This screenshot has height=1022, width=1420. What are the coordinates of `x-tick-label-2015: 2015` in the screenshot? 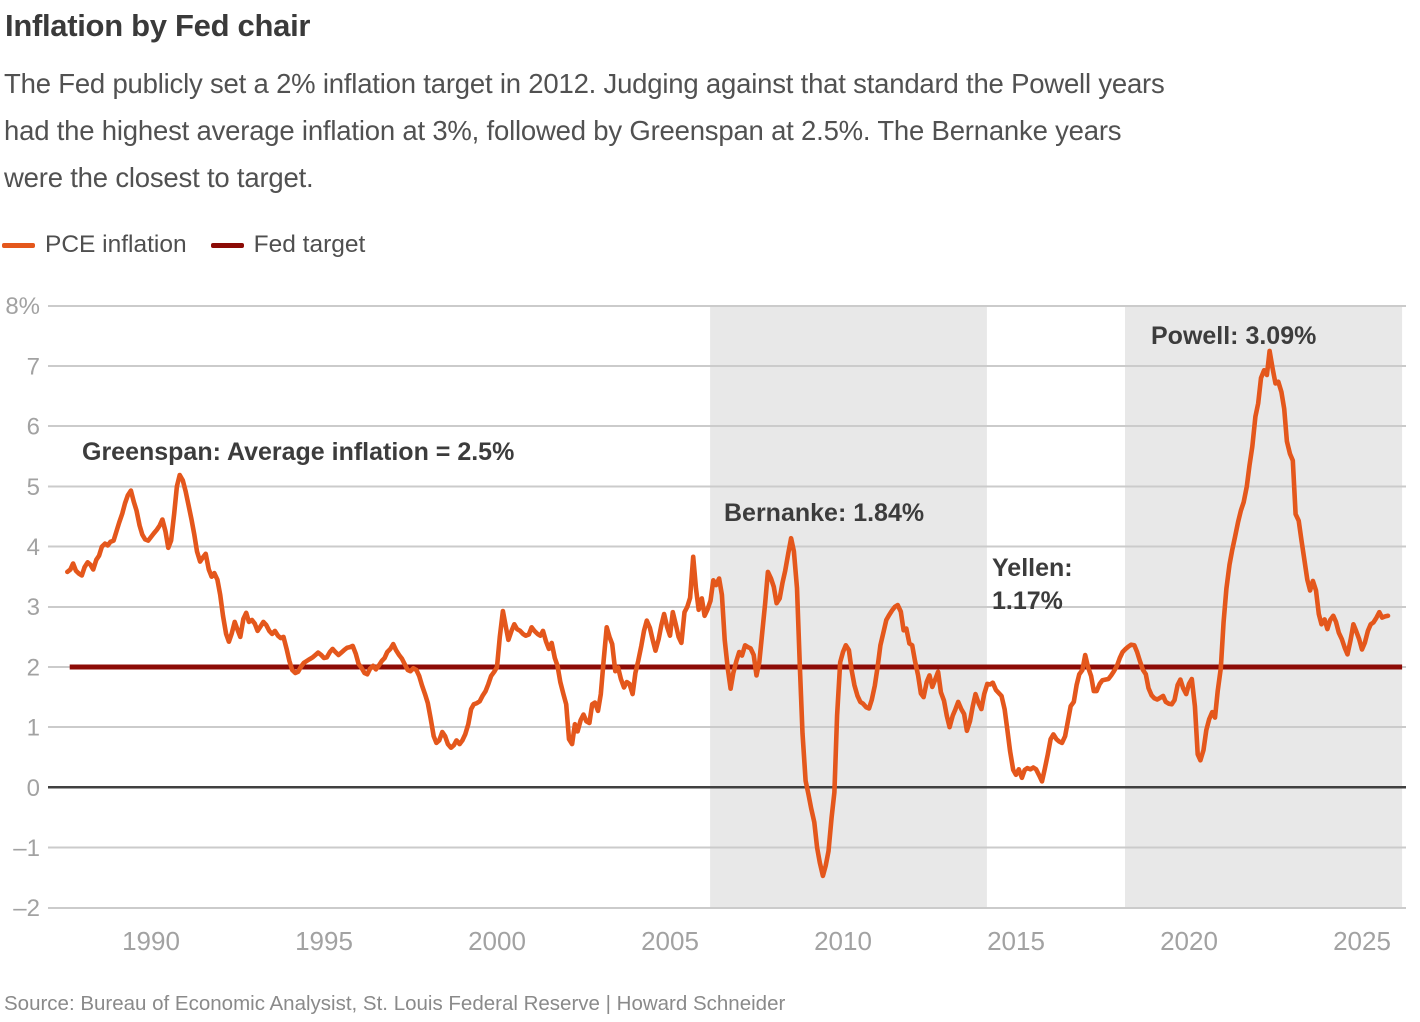 It's located at (1016, 941).